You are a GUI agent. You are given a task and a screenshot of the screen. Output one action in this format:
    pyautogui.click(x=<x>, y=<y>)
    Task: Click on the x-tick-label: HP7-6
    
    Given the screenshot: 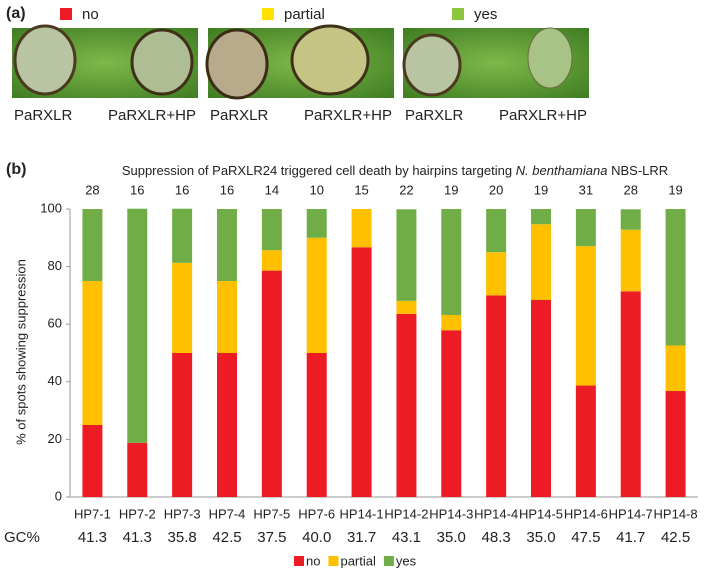 What is the action you would take?
    pyautogui.click(x=316, y=513)
    